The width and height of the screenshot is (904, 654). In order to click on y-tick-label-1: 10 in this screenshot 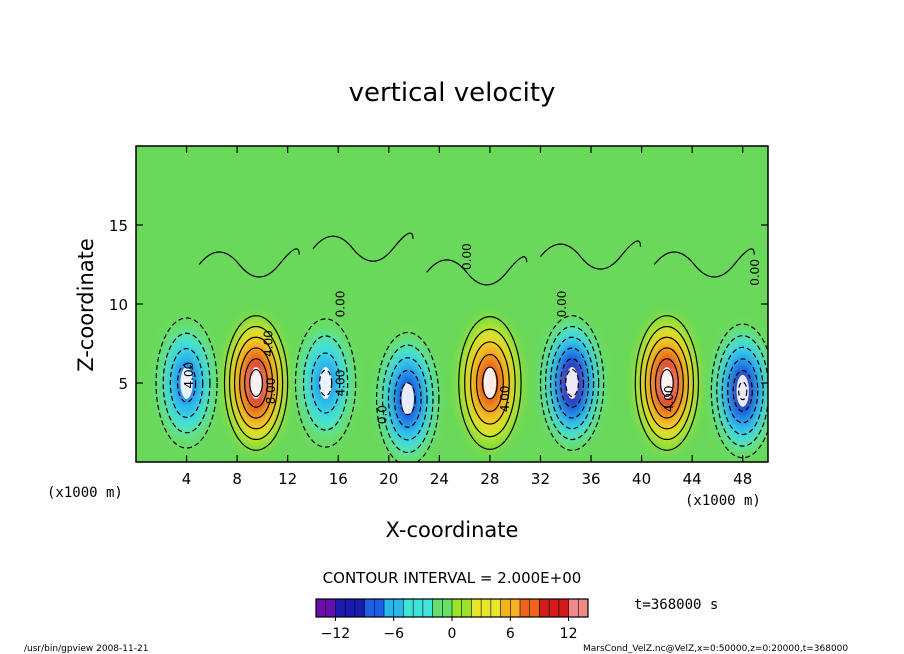, I will do `click(118, 305)`.